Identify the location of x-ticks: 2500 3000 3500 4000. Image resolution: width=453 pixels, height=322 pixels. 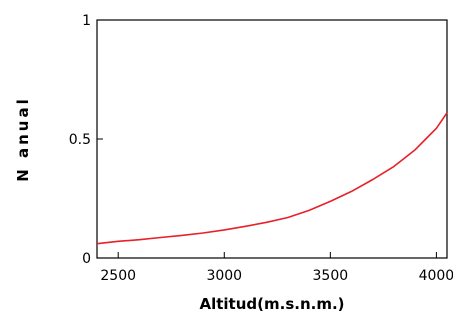
(276, 268).